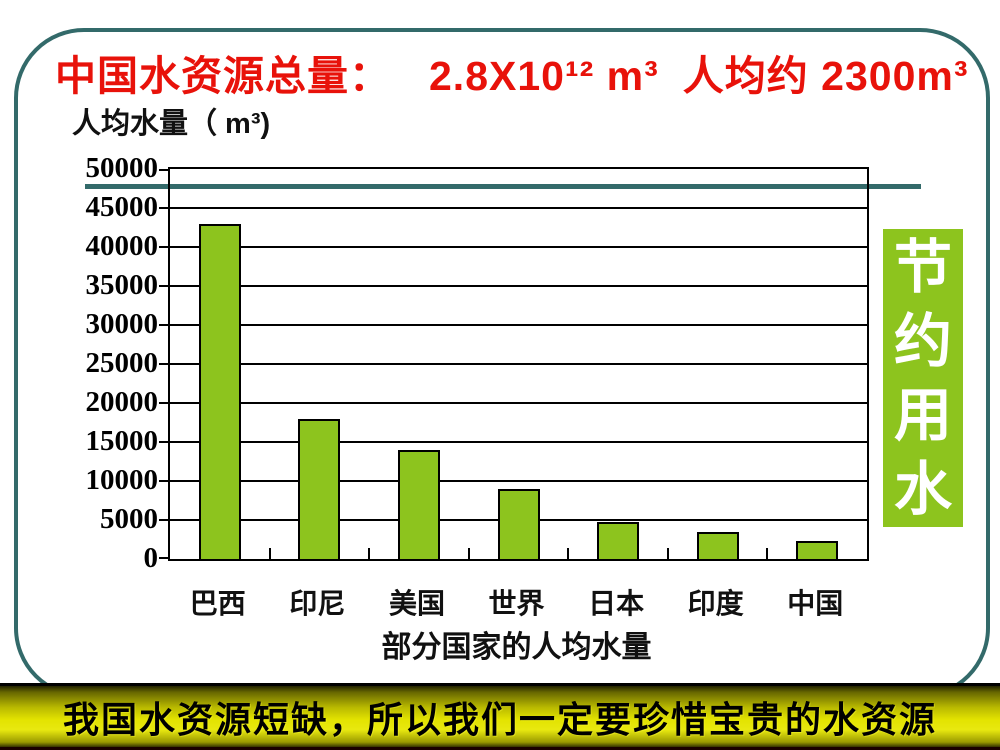 The width and height of the screenshot is (1000, 750). What do you see at coordinates (317, 603) in the screenshot?
I see `x-tick-label: 印尼` at bounding box center [317, 603].